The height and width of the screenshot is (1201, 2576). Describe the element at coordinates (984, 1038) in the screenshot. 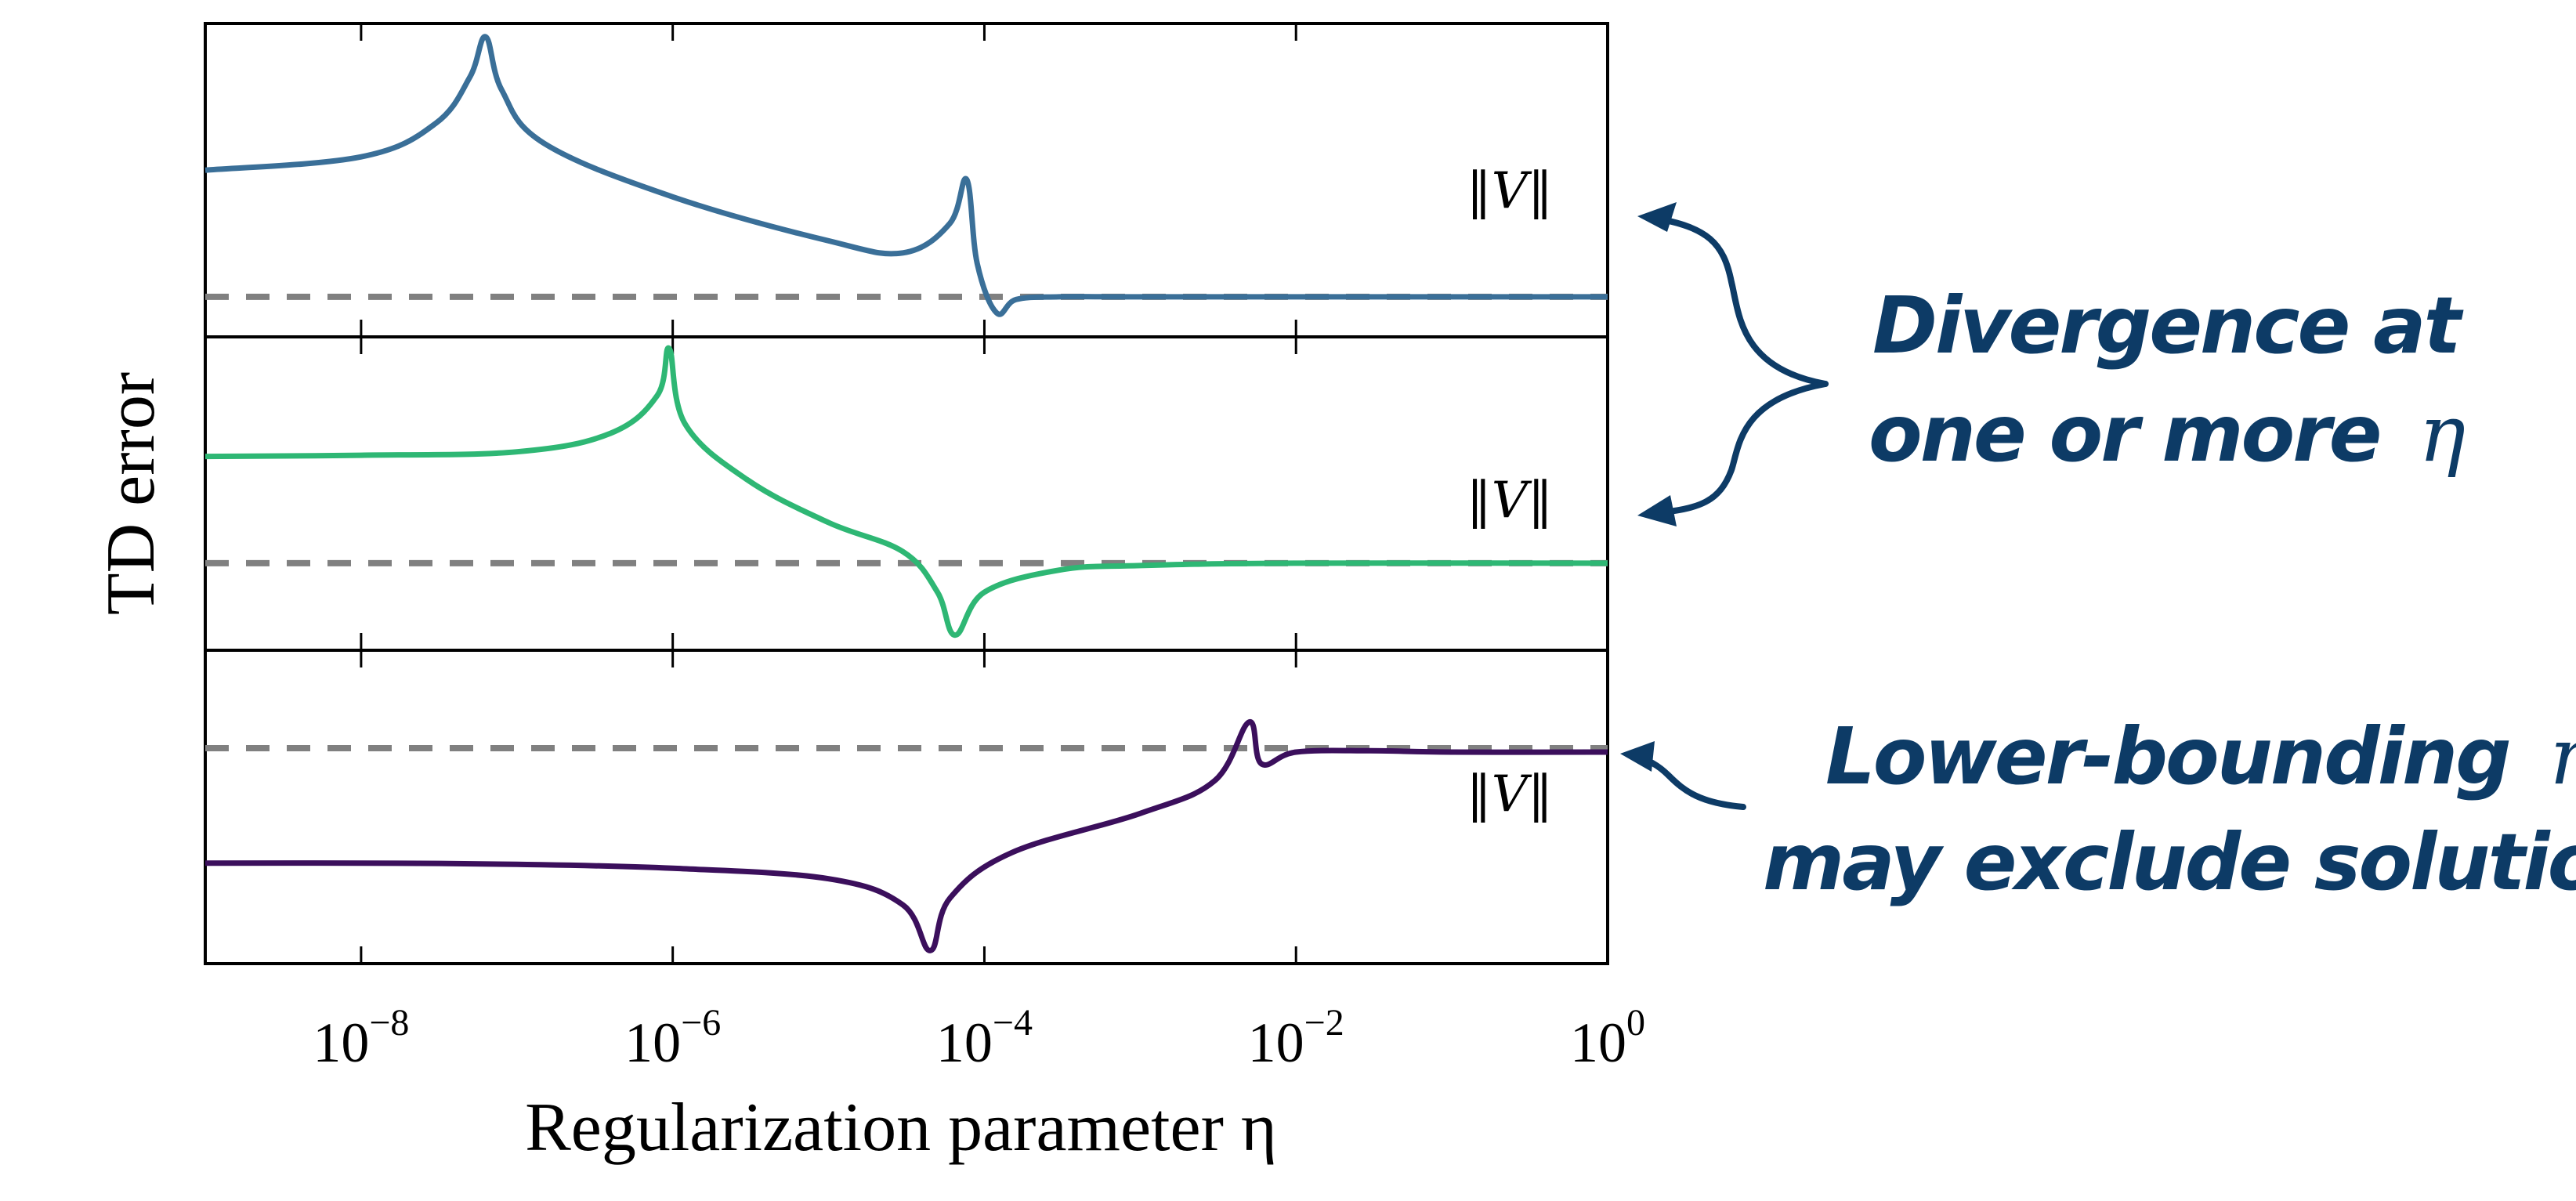

I see `x-tick-label-2: 10⁻⁴` at that location.